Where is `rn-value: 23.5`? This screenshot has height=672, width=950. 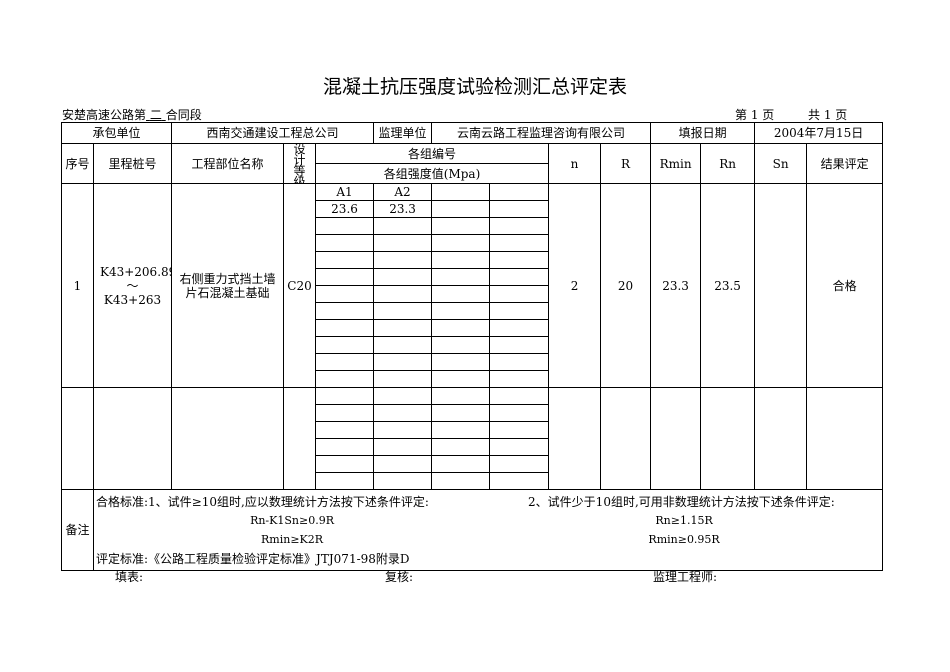
rn-value: 23.5 is located at coordinates (728, 285).